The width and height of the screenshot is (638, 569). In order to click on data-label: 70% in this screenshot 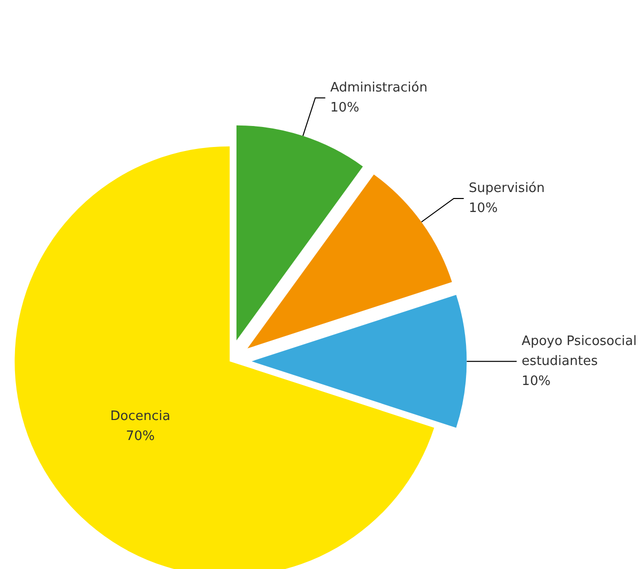, I will do `click(140, 436)`.